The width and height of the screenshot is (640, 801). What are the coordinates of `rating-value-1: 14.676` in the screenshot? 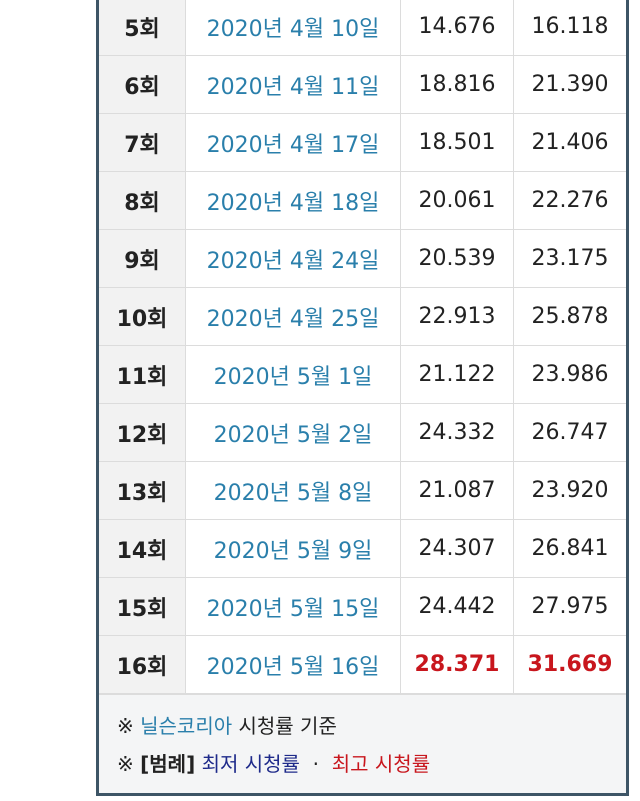 It's located at (457, 28).